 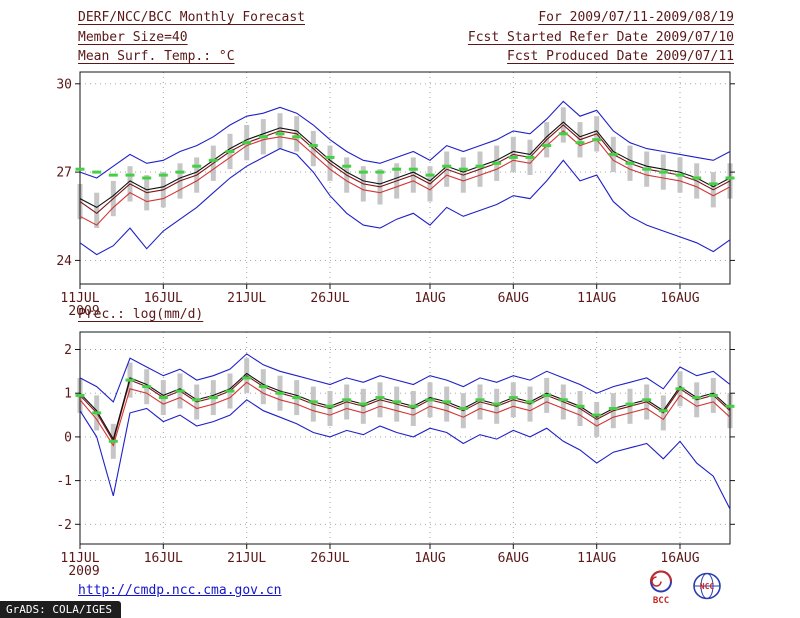 What do you see at coordinates (191, 17) in the screenshot?
I see `page-title: DERF/NCC/BCC Monthly Forecast` at bounding box center [191, 17].